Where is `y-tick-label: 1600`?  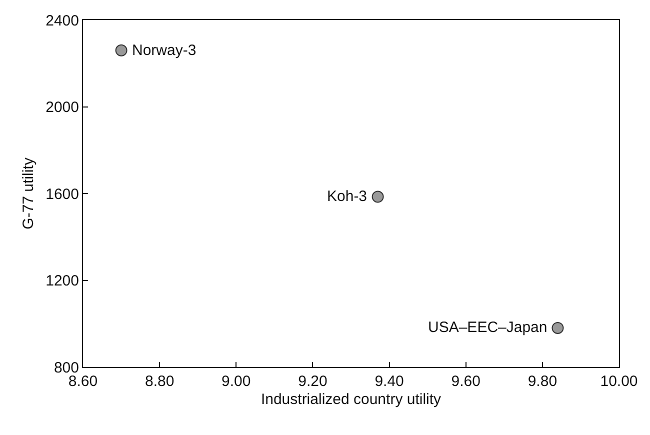 y-tick-label: 1600 is located at coordinates (62, 194).